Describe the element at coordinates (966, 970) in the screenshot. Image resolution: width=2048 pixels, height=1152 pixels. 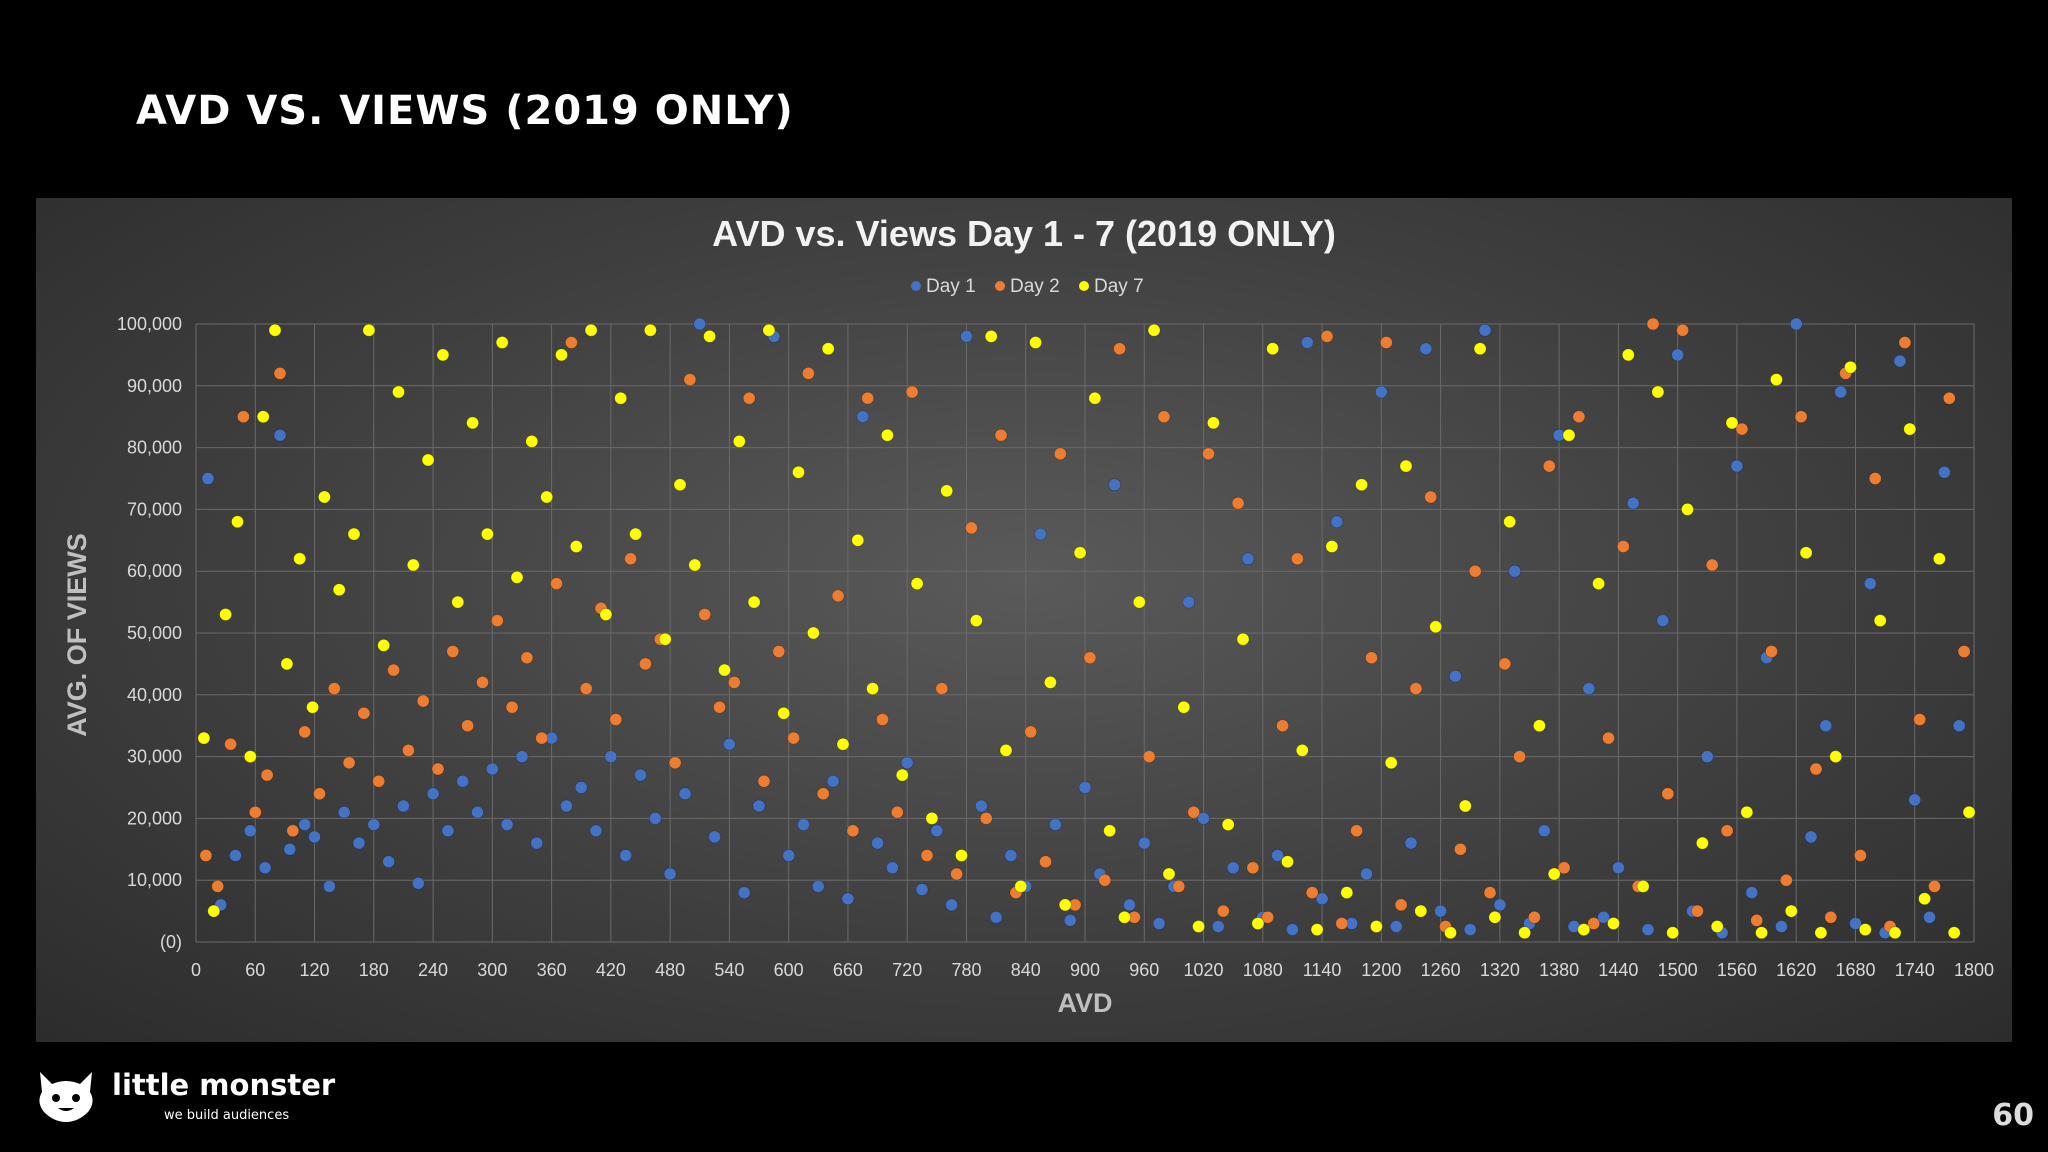
I see `x-tick-label: 780` at that location.